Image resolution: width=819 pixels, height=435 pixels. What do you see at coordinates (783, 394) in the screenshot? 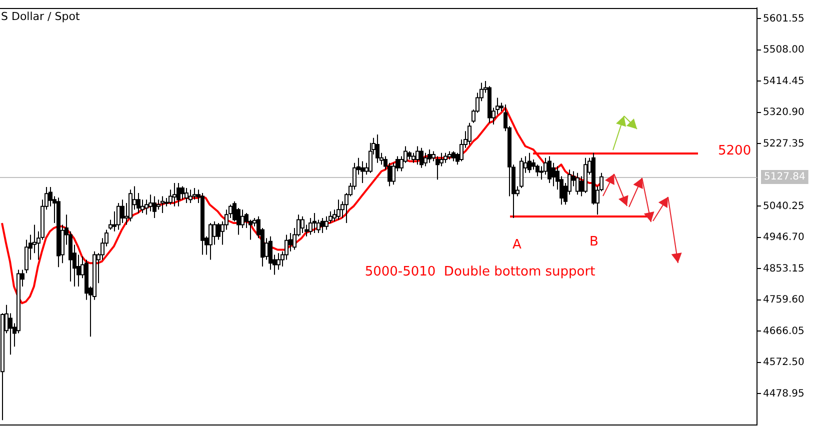
I see `y-tick-label: 4478.95` at bounding box center [783, 394].